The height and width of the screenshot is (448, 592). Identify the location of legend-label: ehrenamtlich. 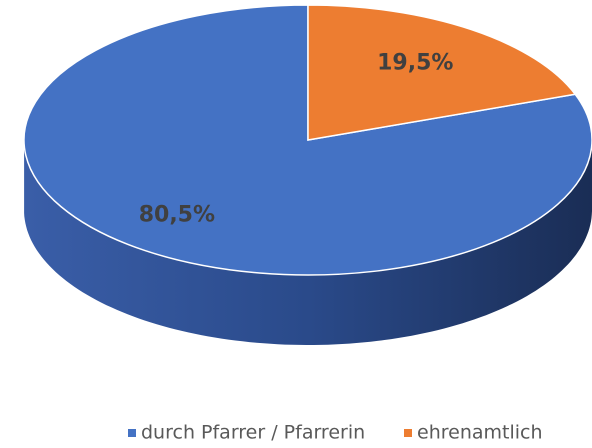
(480, 433).